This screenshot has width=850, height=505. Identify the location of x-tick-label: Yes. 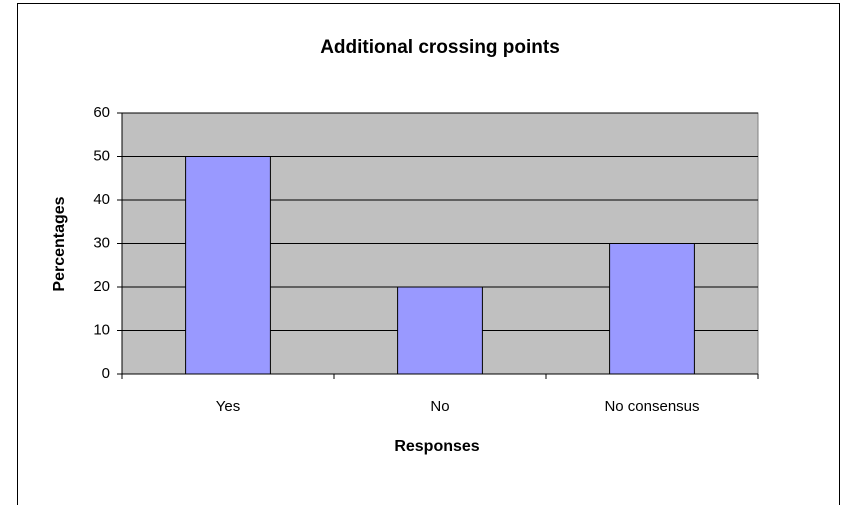
(228, 406).